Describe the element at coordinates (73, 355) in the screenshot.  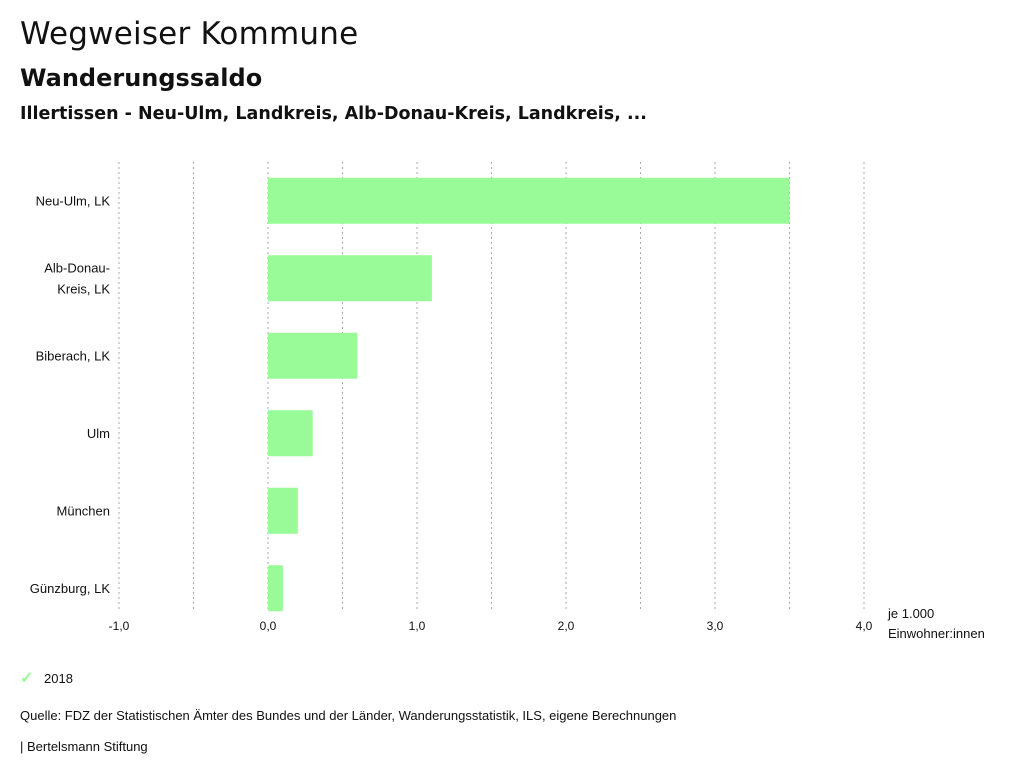
I see `category-label: Biberach, LK` at that location.